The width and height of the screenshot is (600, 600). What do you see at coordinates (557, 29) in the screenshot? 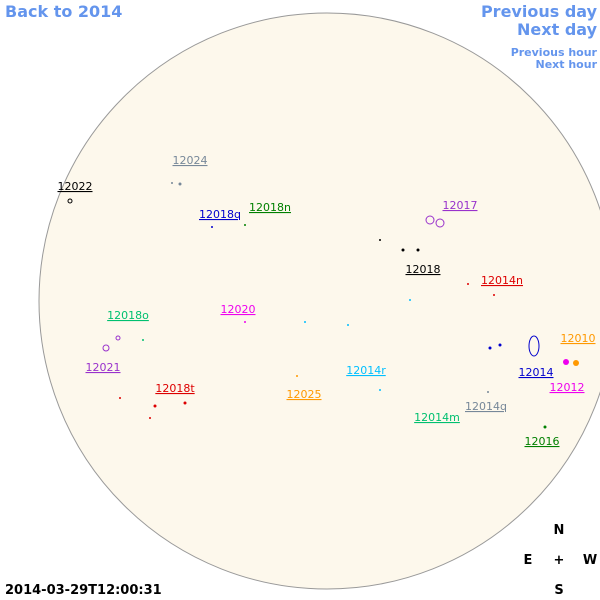
I see `next-day-link: Next day` at bounding box center [557, 29].